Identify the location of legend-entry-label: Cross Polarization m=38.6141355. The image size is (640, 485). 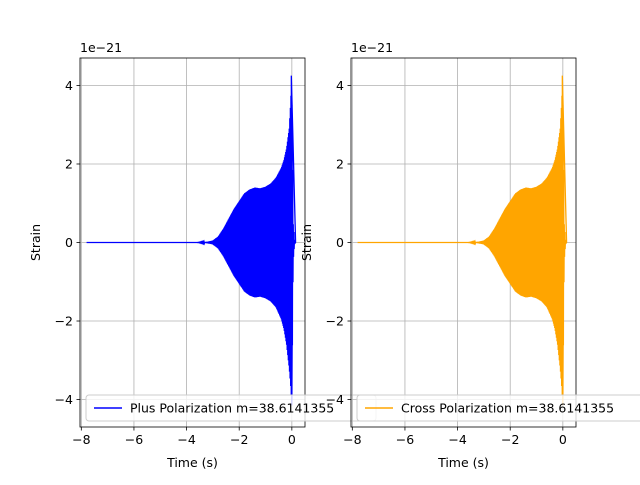
(507, 408).